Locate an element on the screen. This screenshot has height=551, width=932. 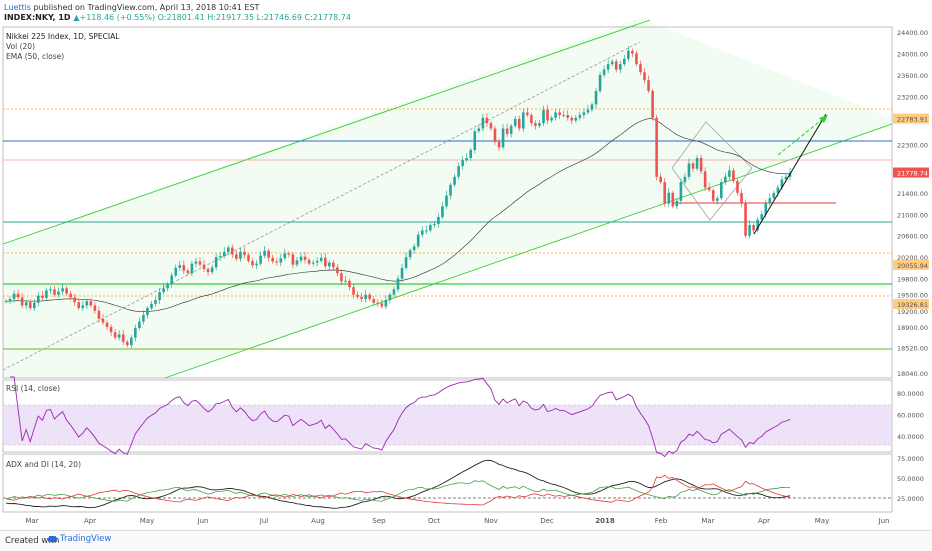
tradingview-logo-icon is located at coordinates (52, 538).